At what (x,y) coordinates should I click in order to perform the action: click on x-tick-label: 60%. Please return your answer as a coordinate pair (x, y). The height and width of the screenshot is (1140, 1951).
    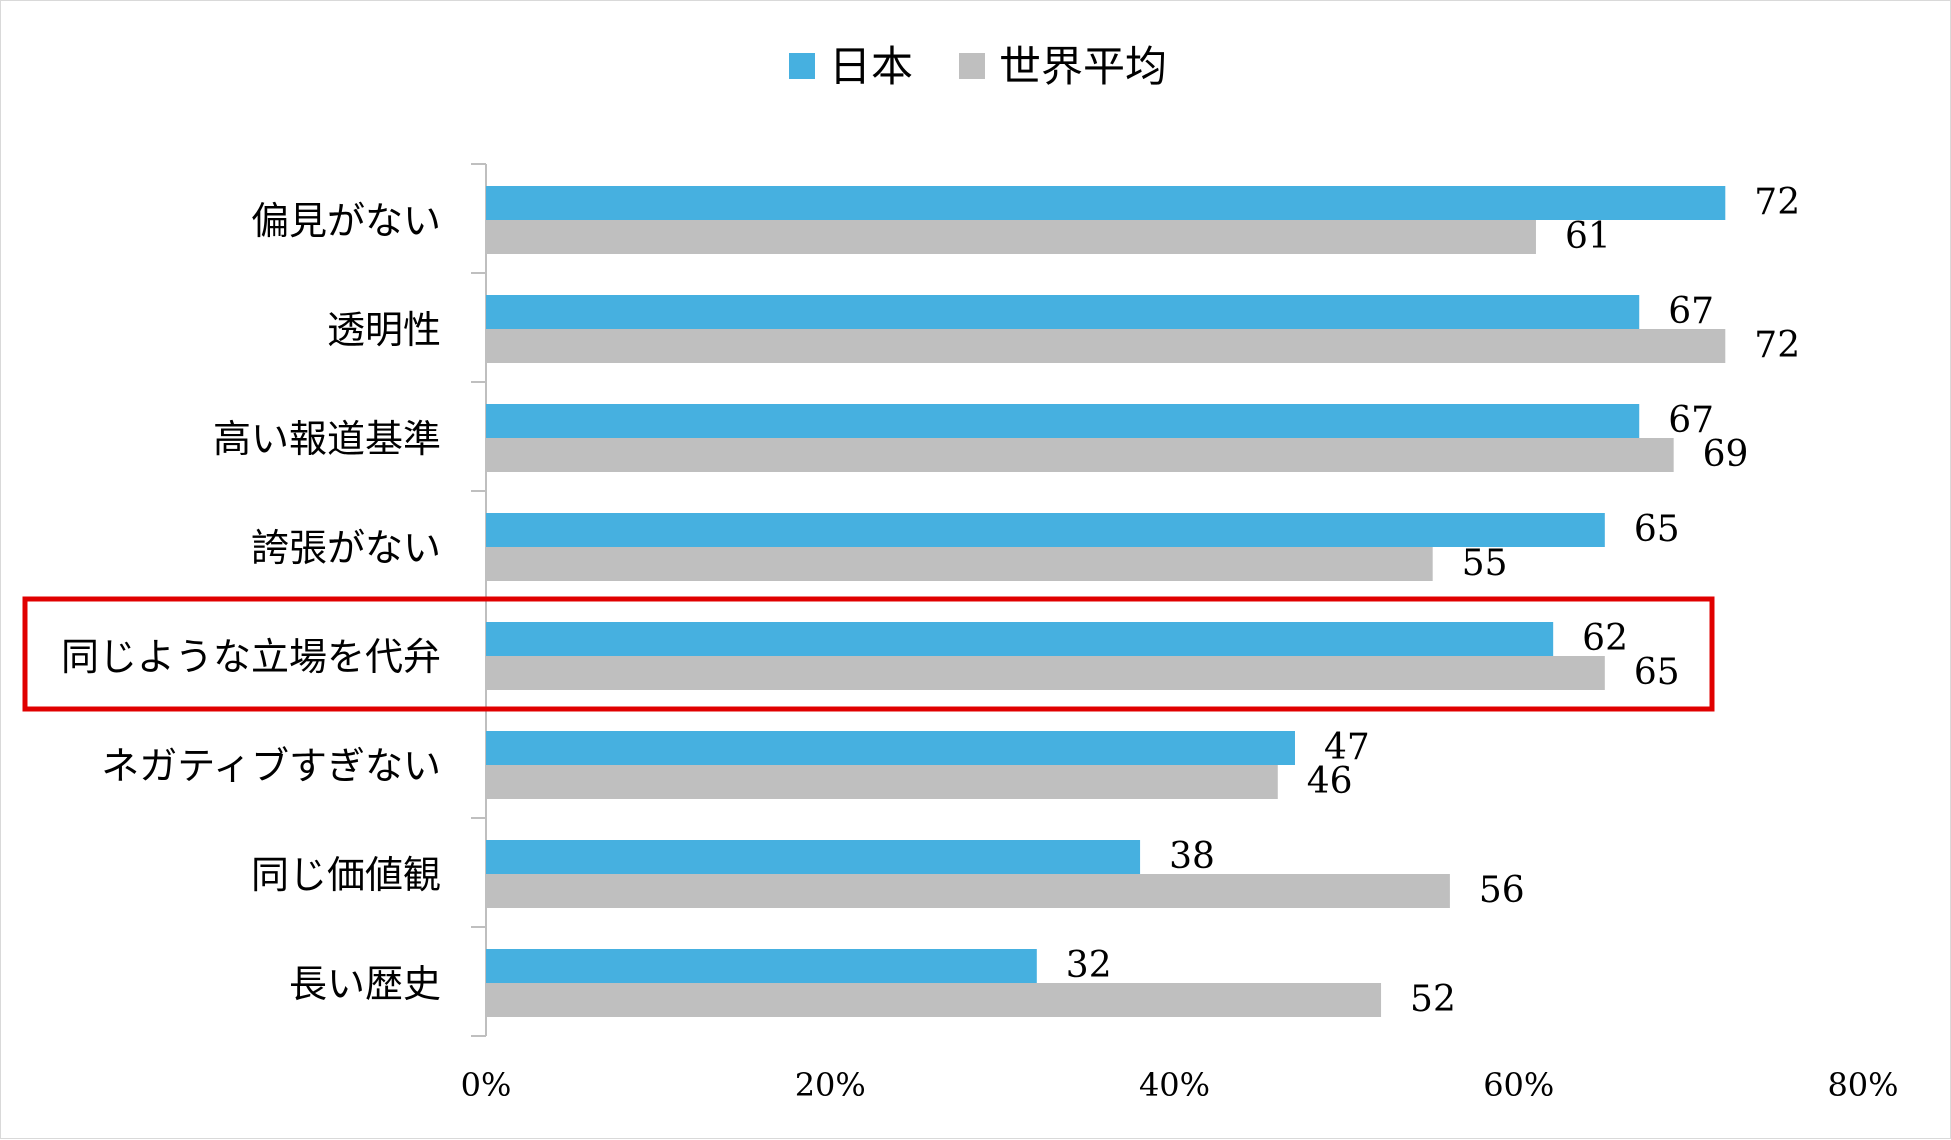
    Looking at the image, I should click on (1518, 1085).